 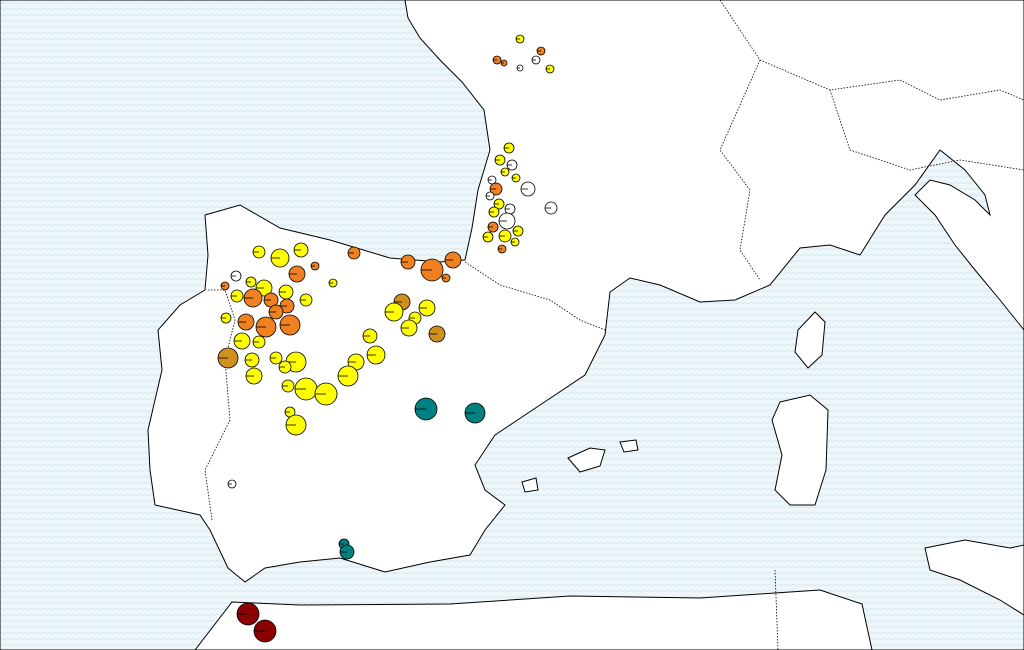 I want to click on menorca, so click(x=629, y=446).